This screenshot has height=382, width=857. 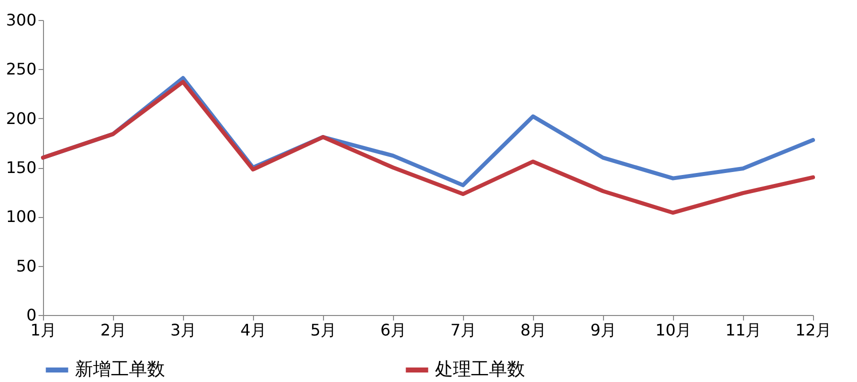 I want to click on y-tick-label: 150, so click(x=21, y=167).